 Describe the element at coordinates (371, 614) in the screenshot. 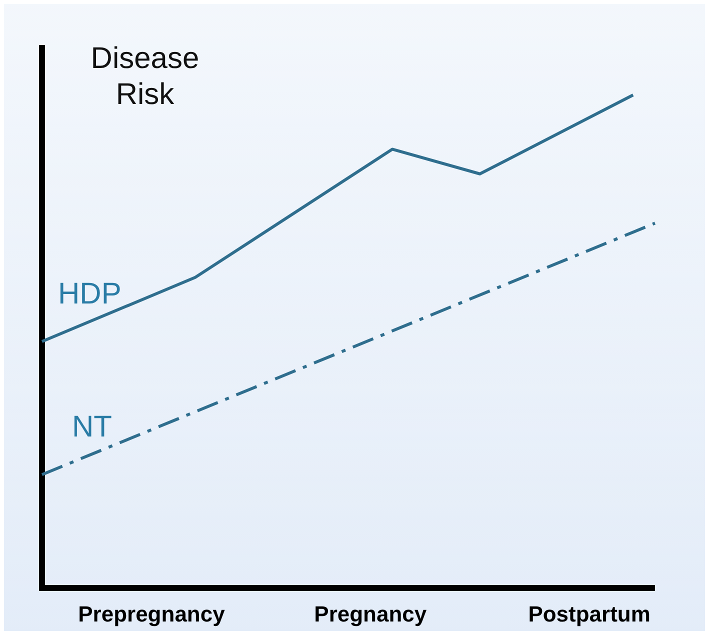

I see `x-tick-label: Pregnancy` at that location.